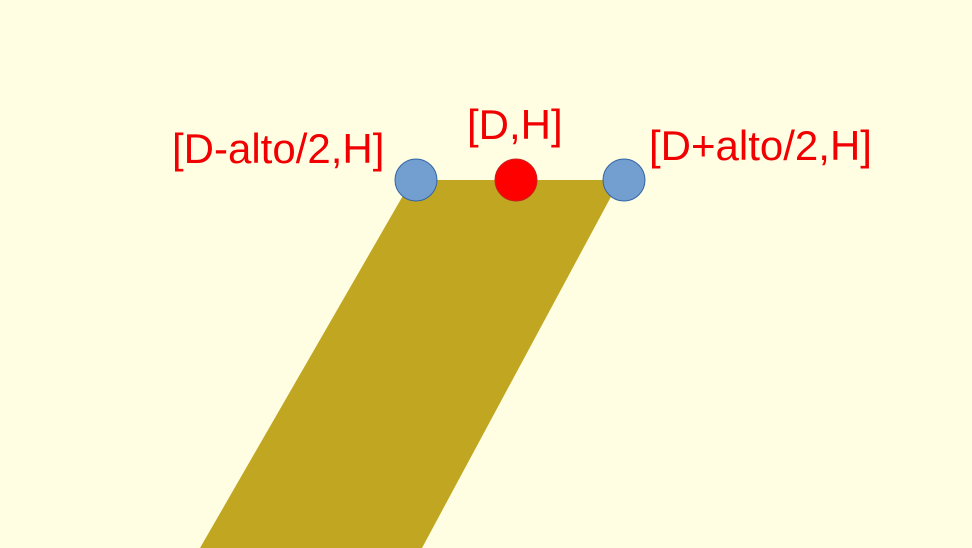 The image size is (972, 548). I want to click on right-endpoint-marker, so click(624, 180).